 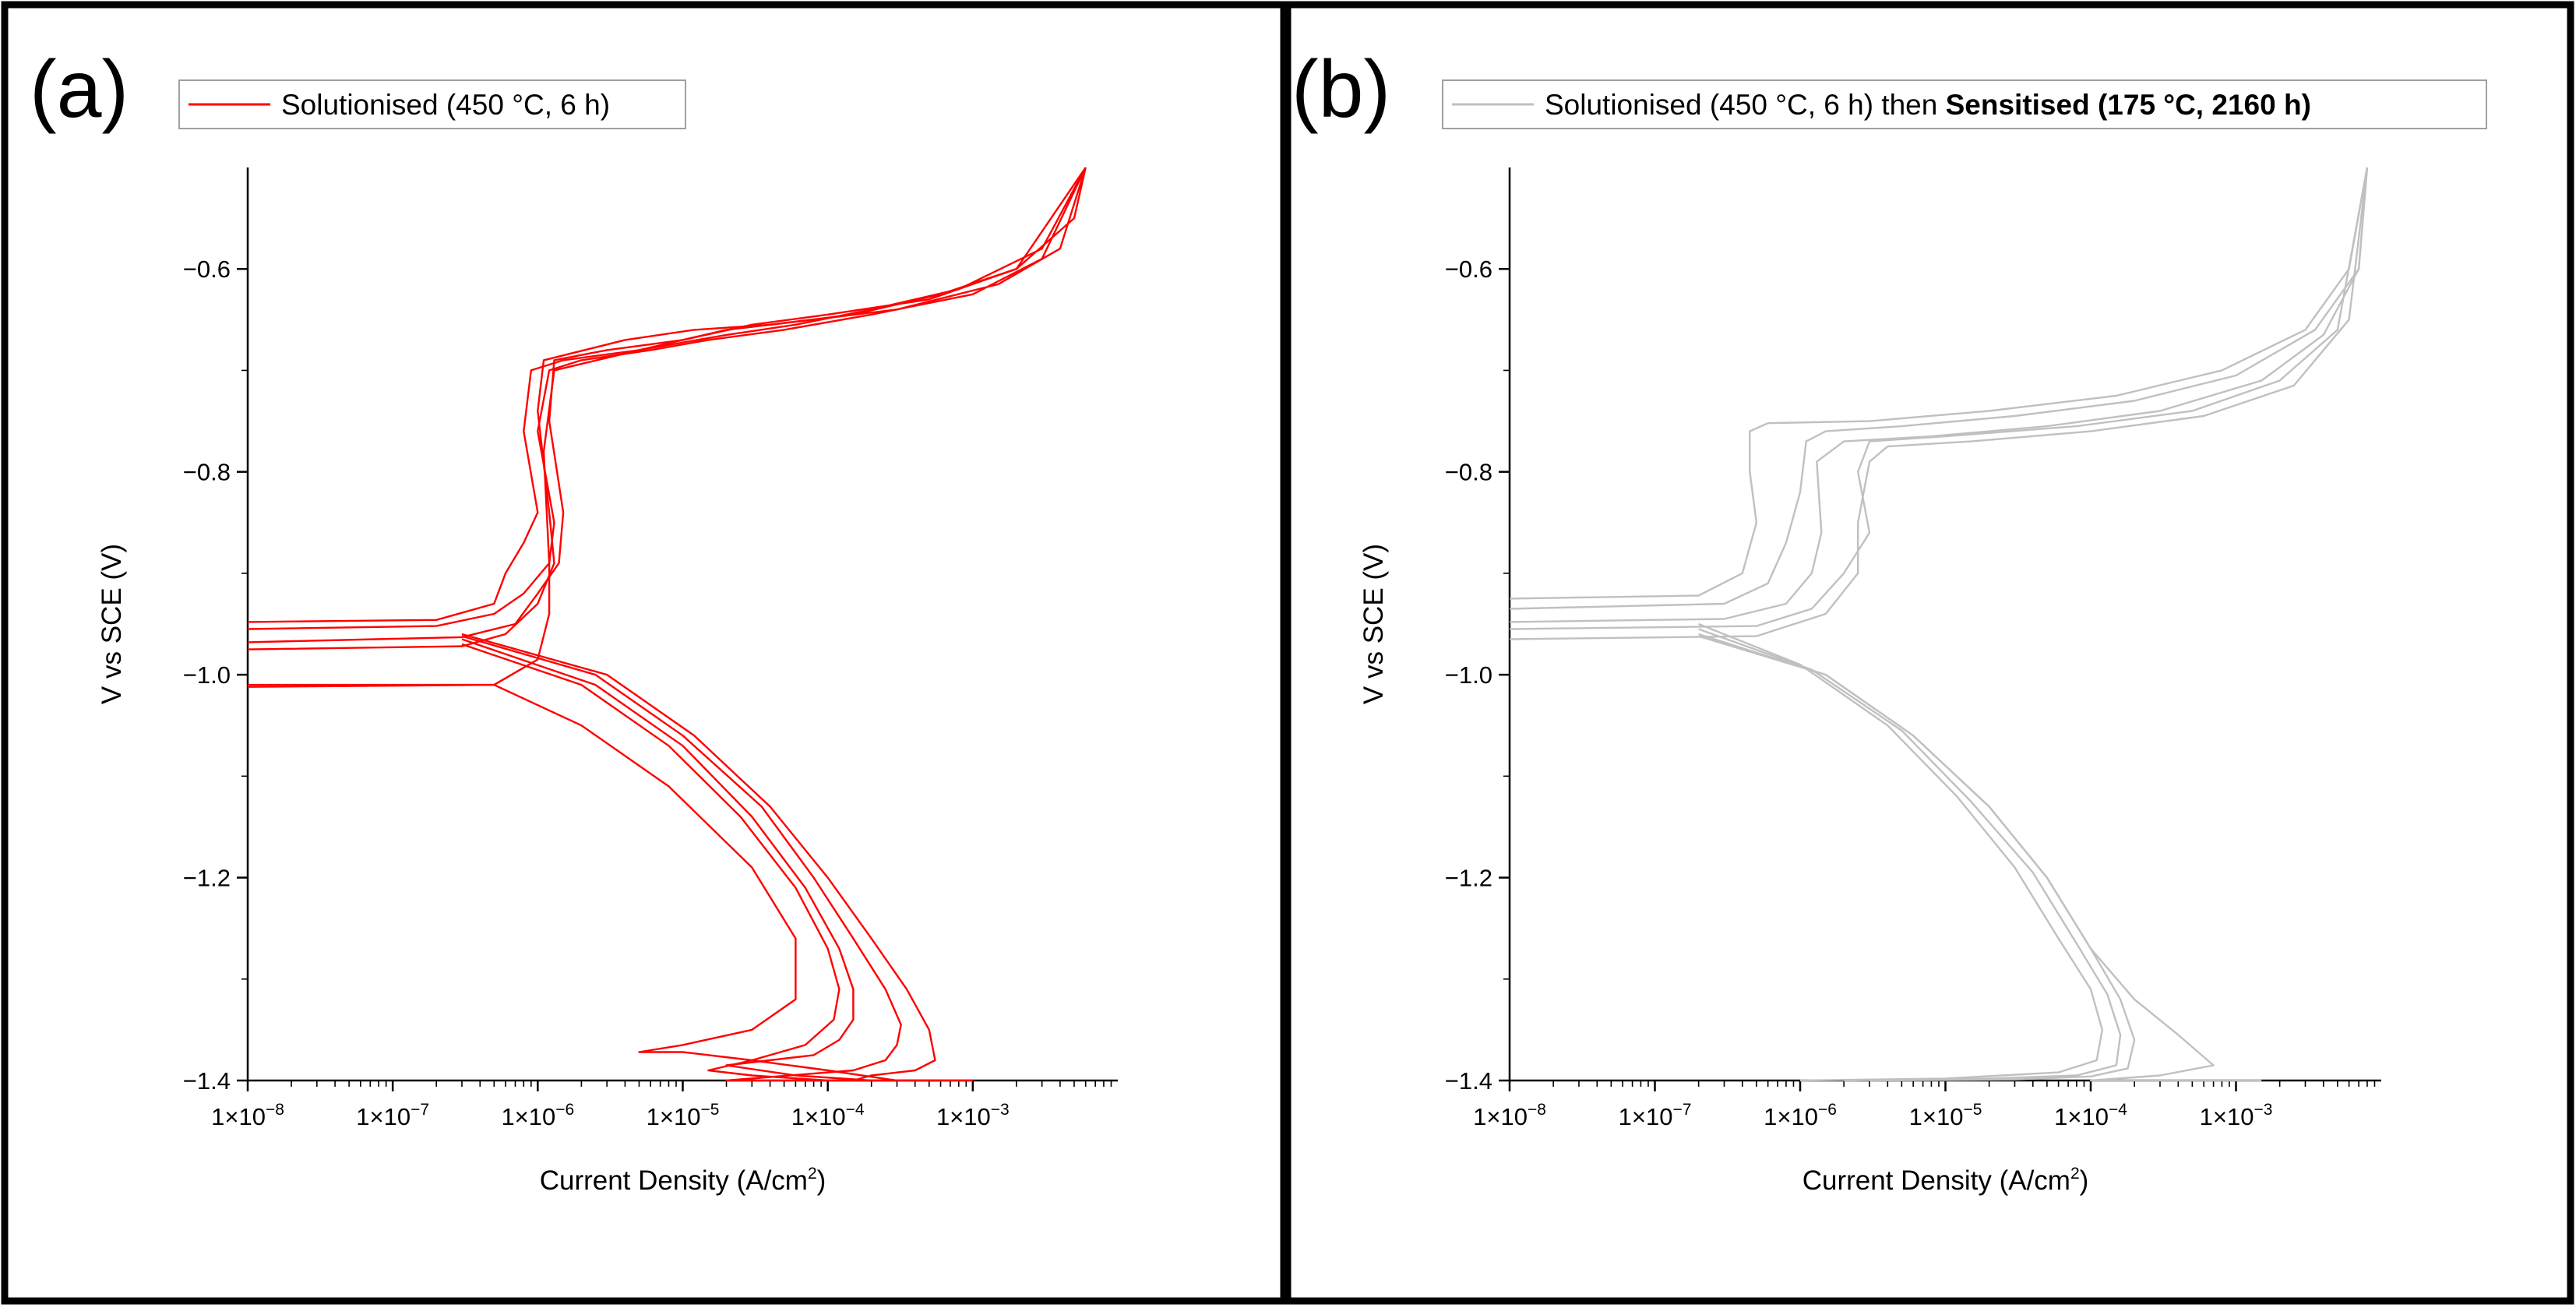 I want to click on panel-b-x-tick-label: 1×10⁻⁴, so click(x=2090, y=1115).